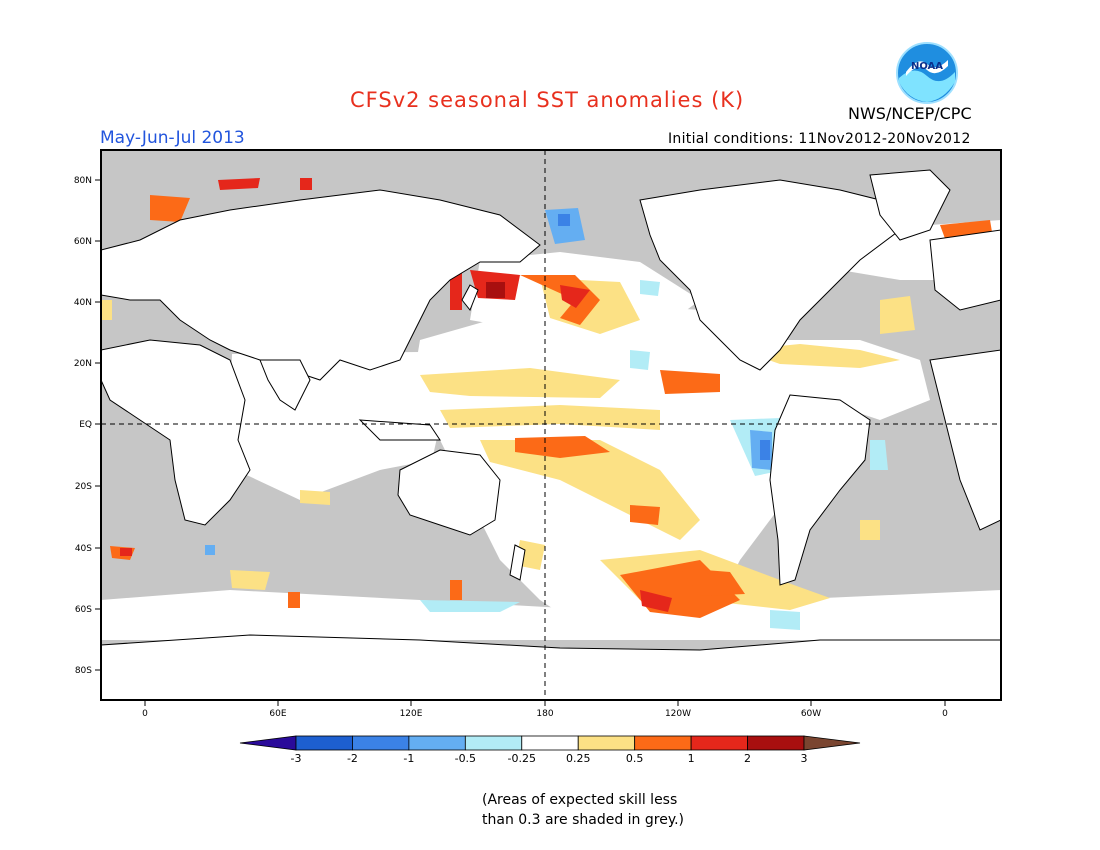  Describe the element at coordinates (635, 758) in the screenshot. I see `colorbar-tick-label: 0.5` at that location.